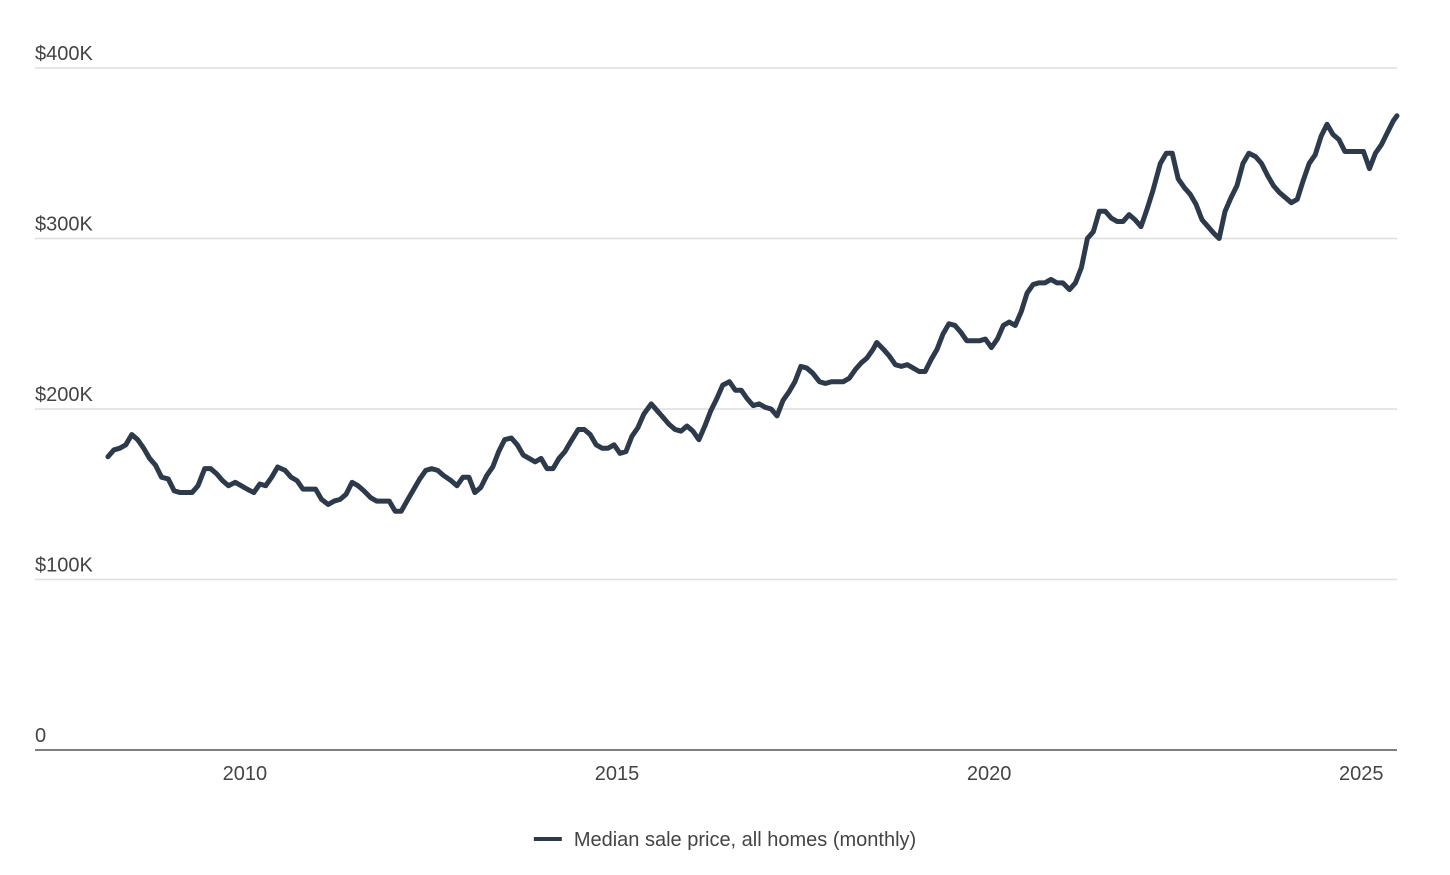 The image size is (1450, 875). I want to click on x-tick-label: 2015, so click(617, 774).